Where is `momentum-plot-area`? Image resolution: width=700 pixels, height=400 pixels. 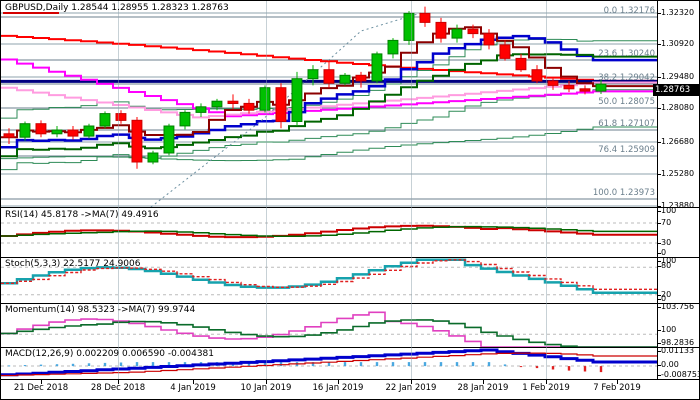
momentum-plot-area is located at coordinates (329, 325).